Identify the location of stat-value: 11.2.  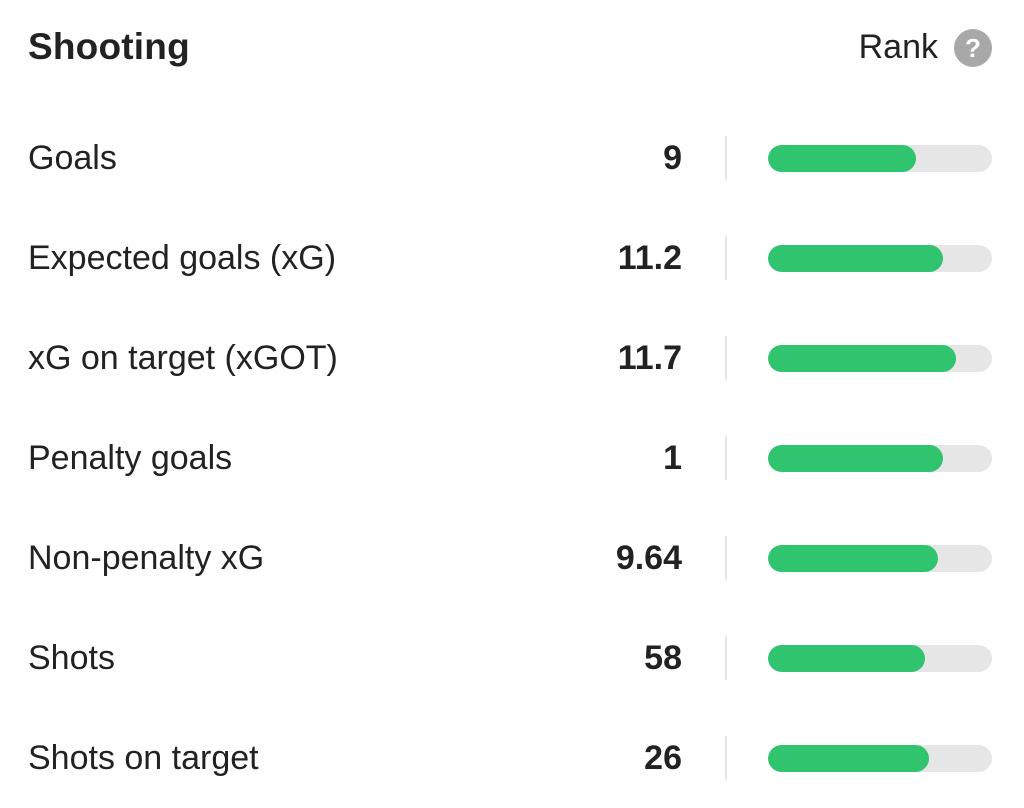
(649, 258).